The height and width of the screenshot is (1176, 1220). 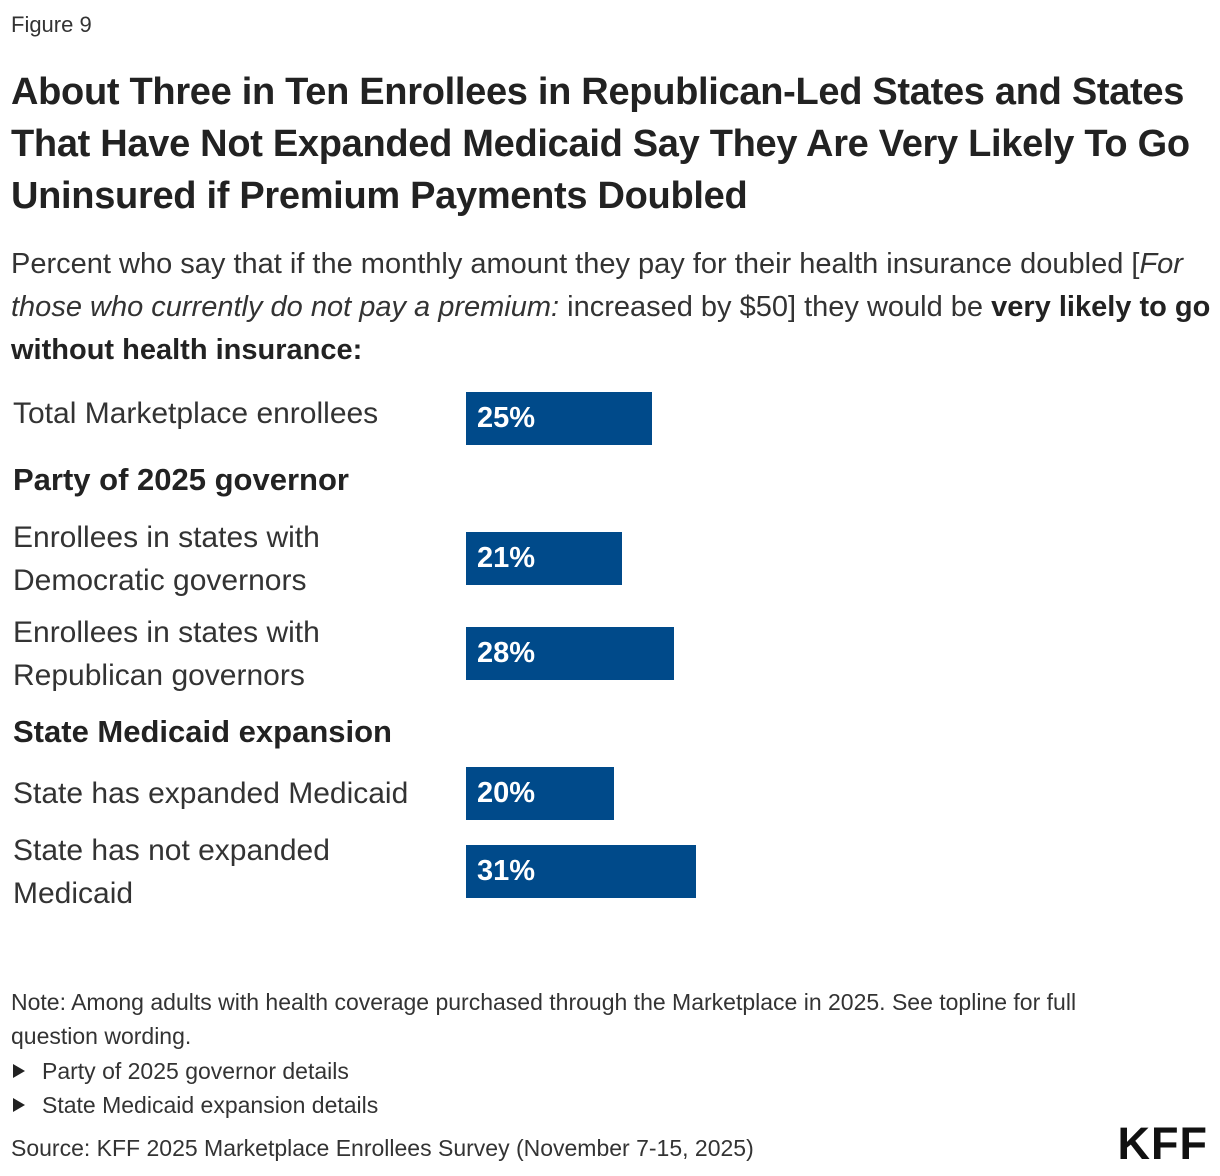 What do you see at coordinates (506, 793) in the screenshot?
I see `bar-value-label: 20%` at bounding box center [506, 793].